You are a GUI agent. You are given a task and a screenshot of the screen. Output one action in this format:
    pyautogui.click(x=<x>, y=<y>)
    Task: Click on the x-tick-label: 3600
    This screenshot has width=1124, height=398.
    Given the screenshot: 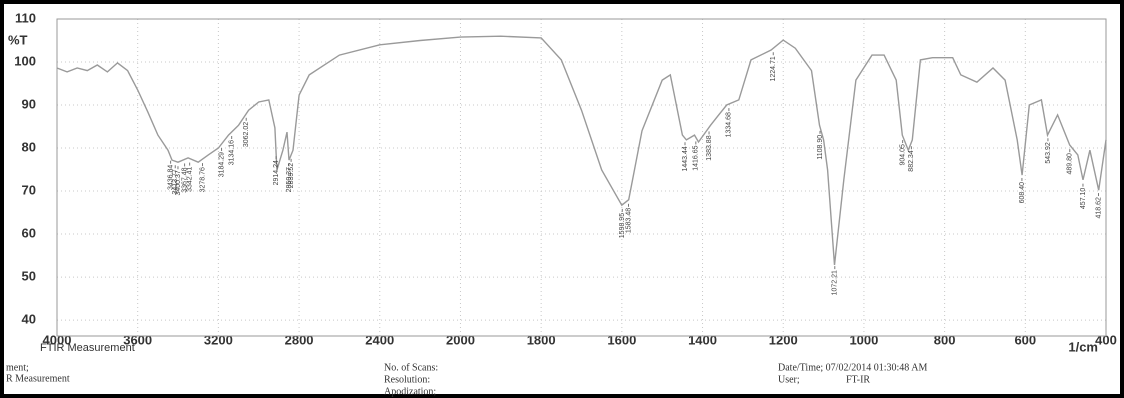 What is the action you would take?
    pyautogui.click(x=137, y=339)
    